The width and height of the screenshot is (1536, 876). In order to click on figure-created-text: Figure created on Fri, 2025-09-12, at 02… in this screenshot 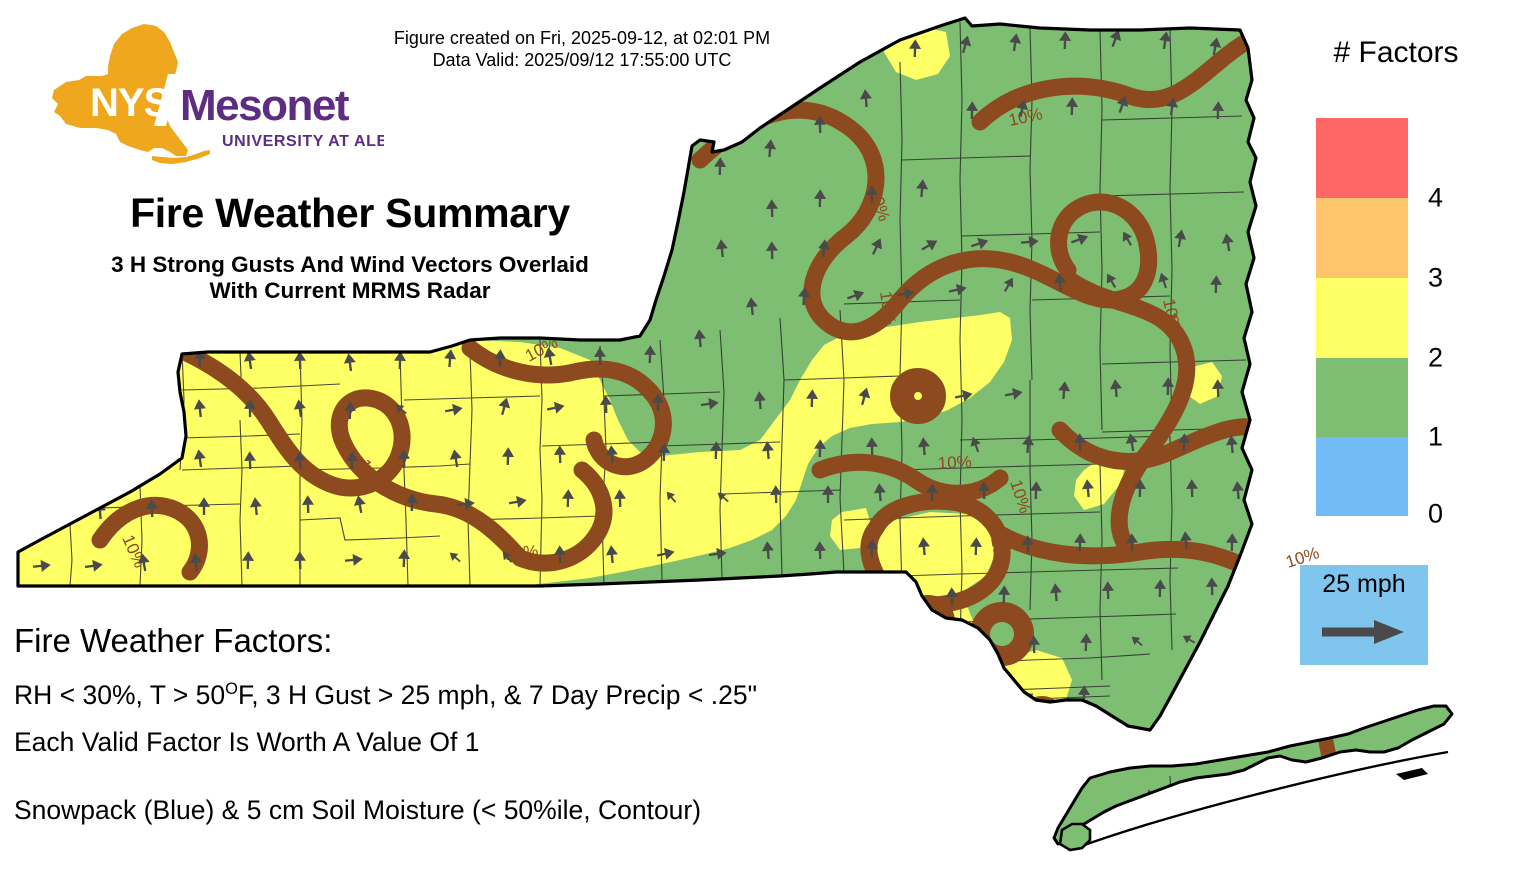, I will do `click(582, 38)`.